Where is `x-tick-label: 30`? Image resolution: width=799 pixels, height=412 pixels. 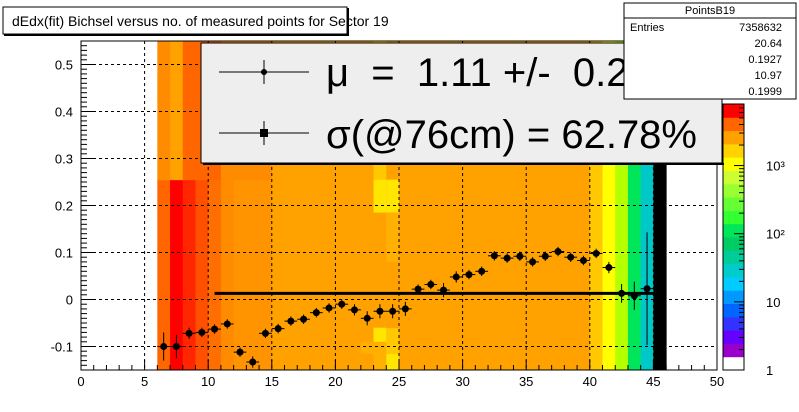
x-tick-label: 30 is located at coordinates (462, 381).